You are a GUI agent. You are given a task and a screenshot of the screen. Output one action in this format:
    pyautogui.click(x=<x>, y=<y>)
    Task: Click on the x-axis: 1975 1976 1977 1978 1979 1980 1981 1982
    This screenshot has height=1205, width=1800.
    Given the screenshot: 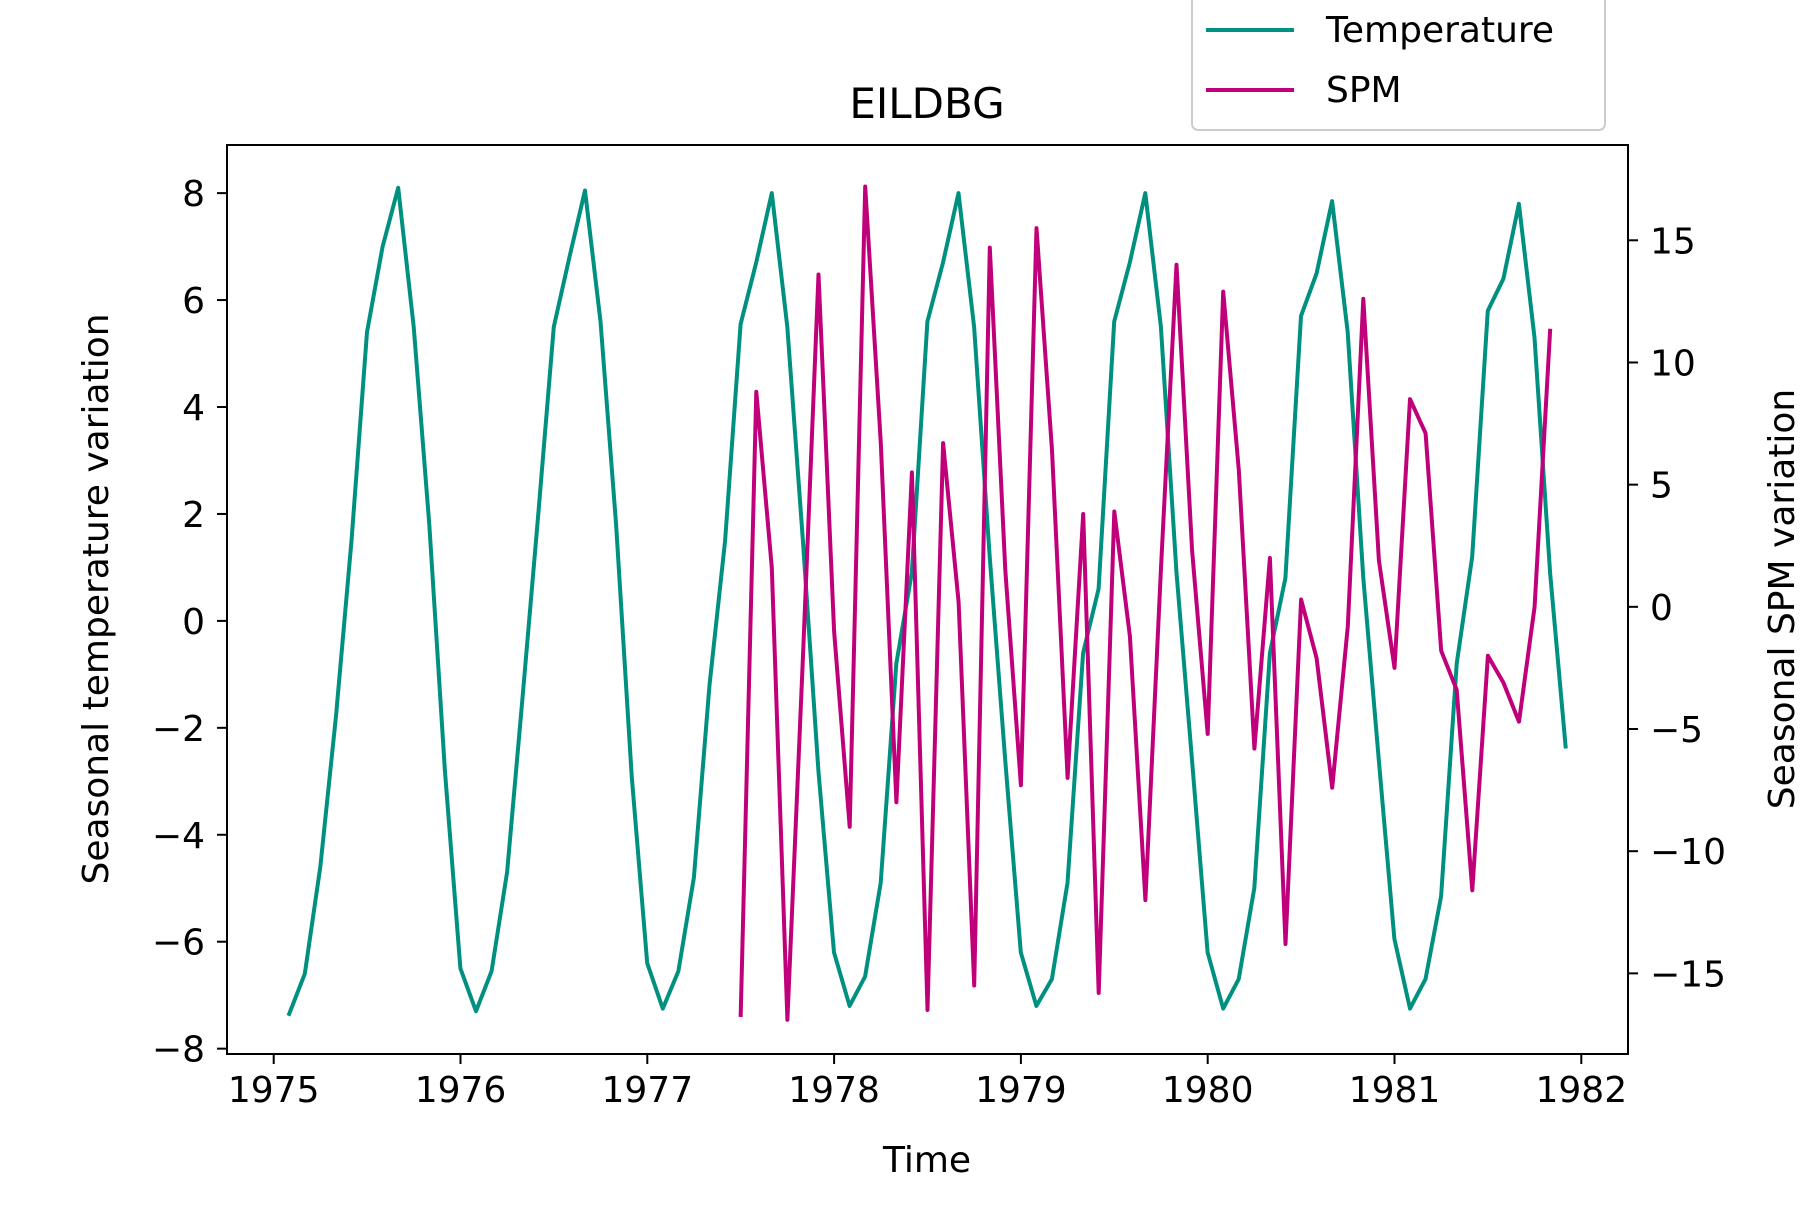 What is the action you would take?
    pyautogui.click(x=927, y=1082)
    